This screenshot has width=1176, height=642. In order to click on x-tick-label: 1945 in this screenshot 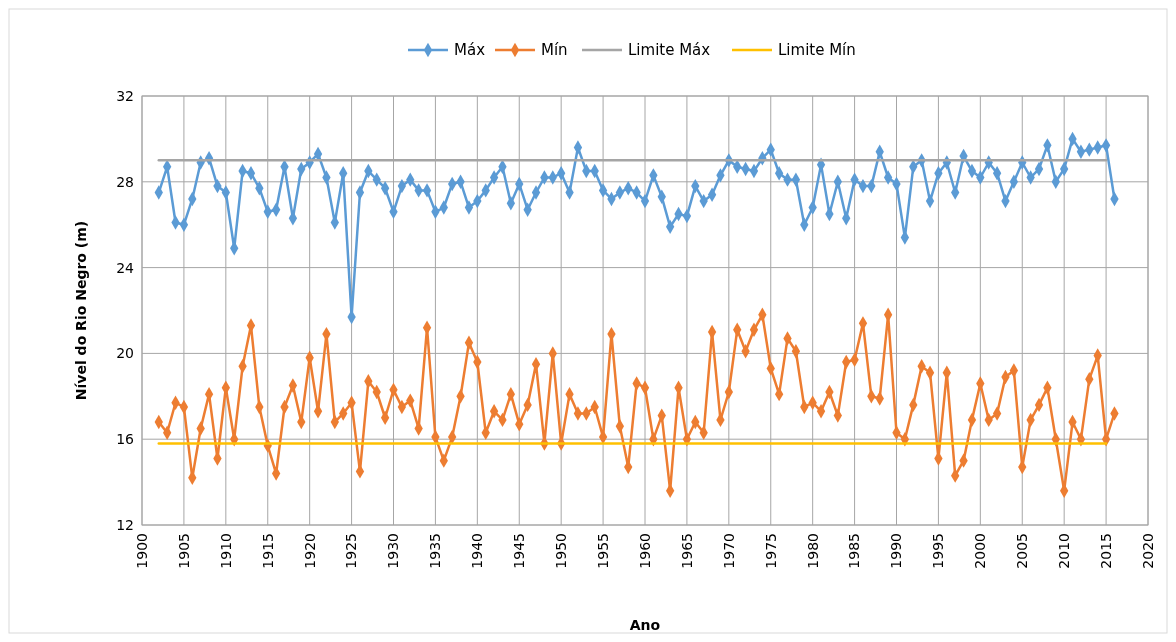, I will do `click(519, 551)`.